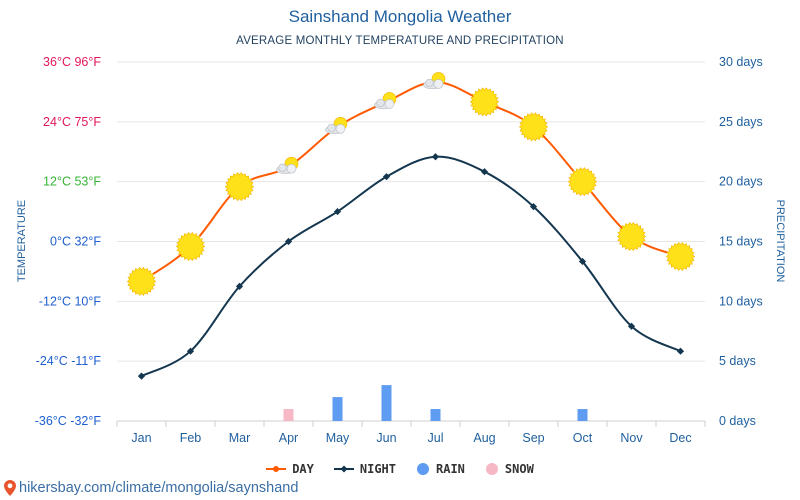  What do you see at coordinates (343, 469) in the screenshot?
I see `night-line-icon` at bounding box center [343, 469].